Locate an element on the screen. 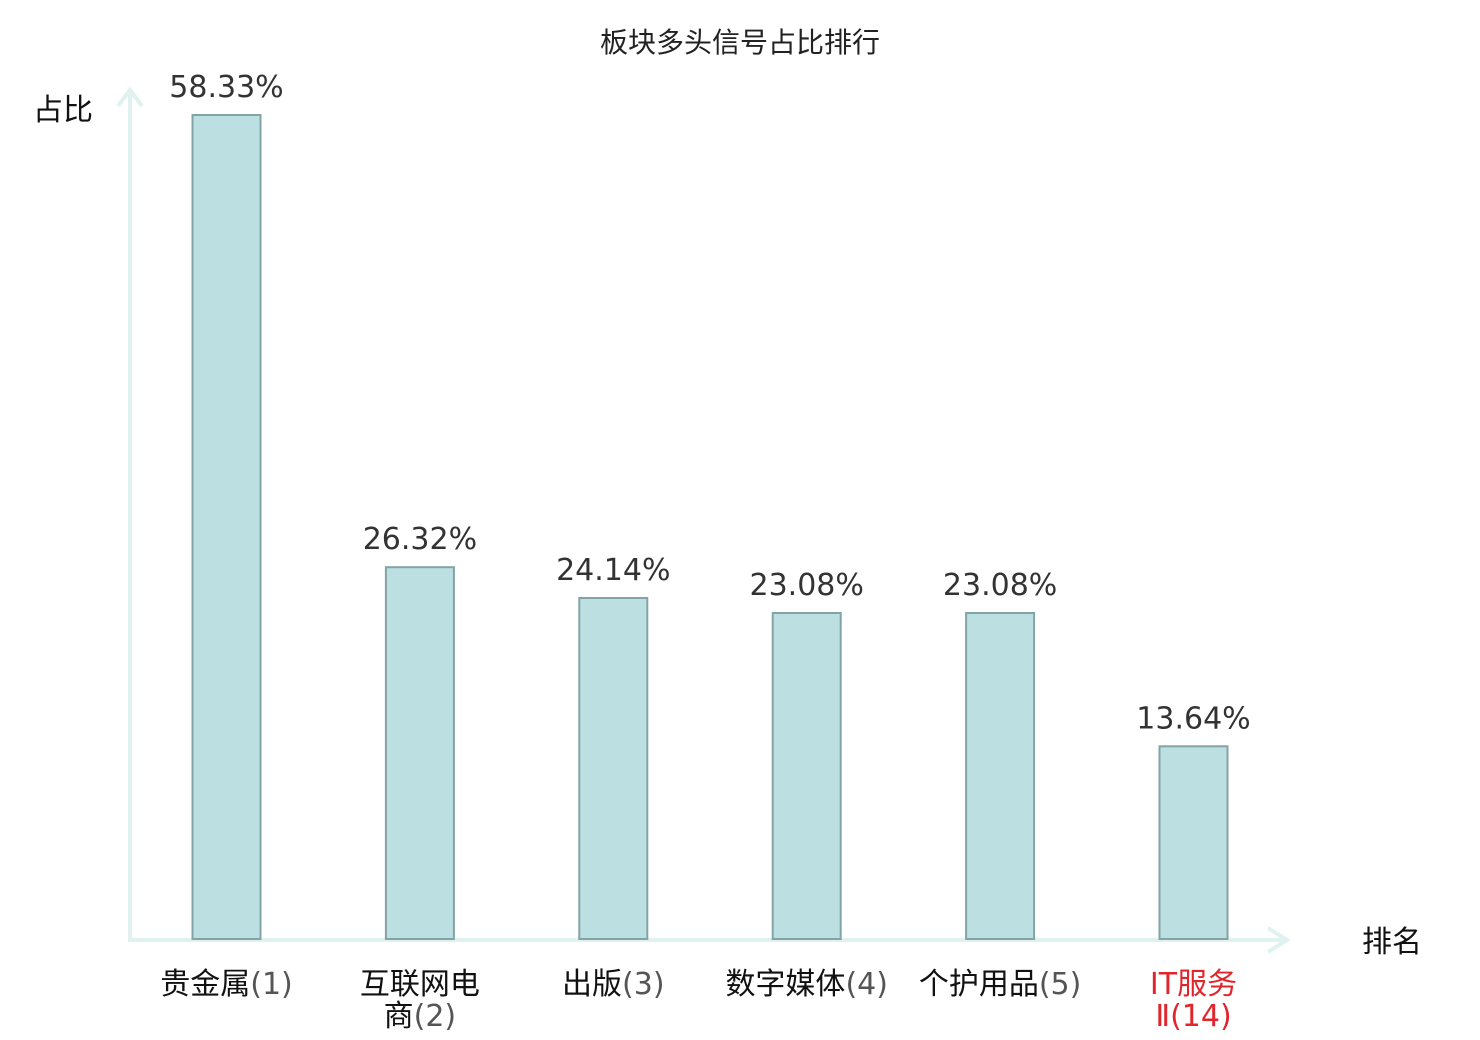  y-axis is located at coordinates (130, 513).